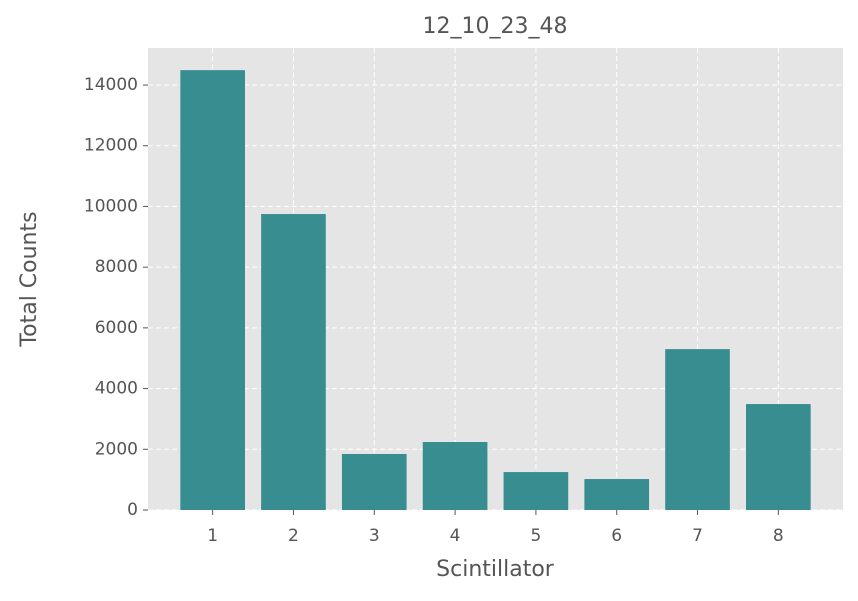 This screenshot has height=601, width=858. What do you see at coordinates (616, 536) in the screenshot?
I see `x-tick-label: 6` at bounding box center [616, 536].